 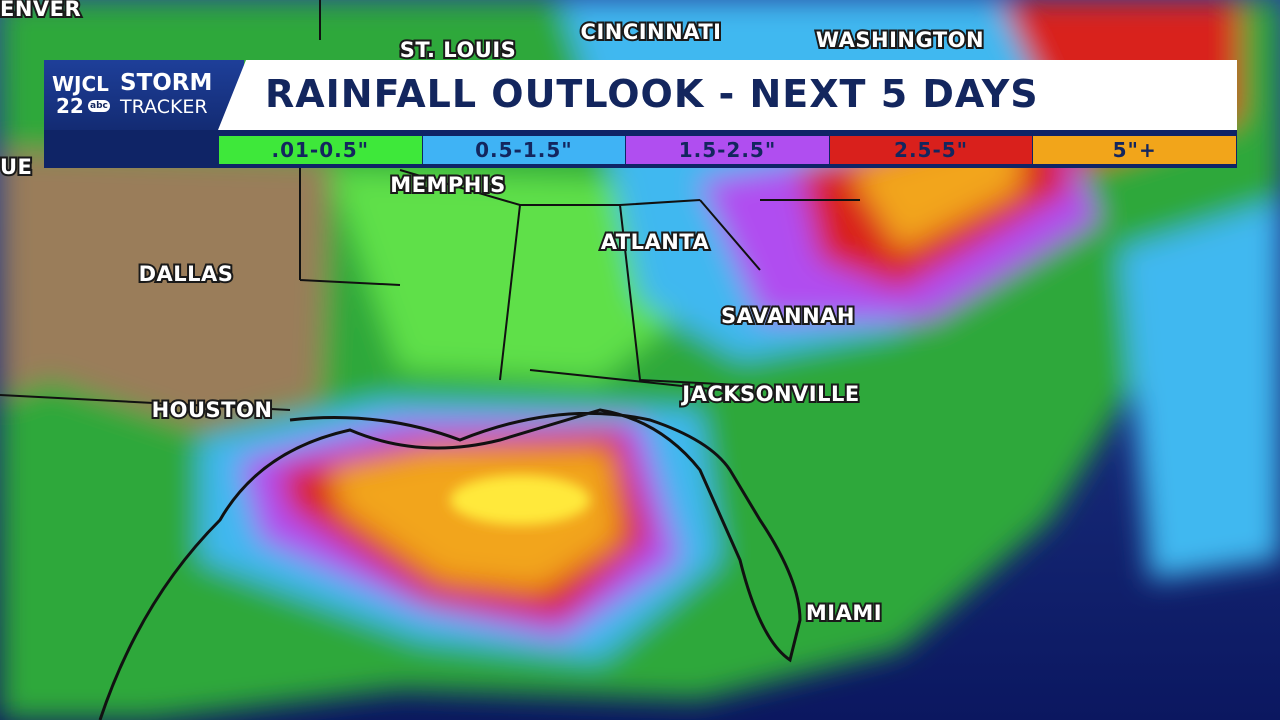 What do you see at coordinates (1134, 150) in the screenshot?
I see `legend-entry: 5"+` at bounding box center [1134, 150].